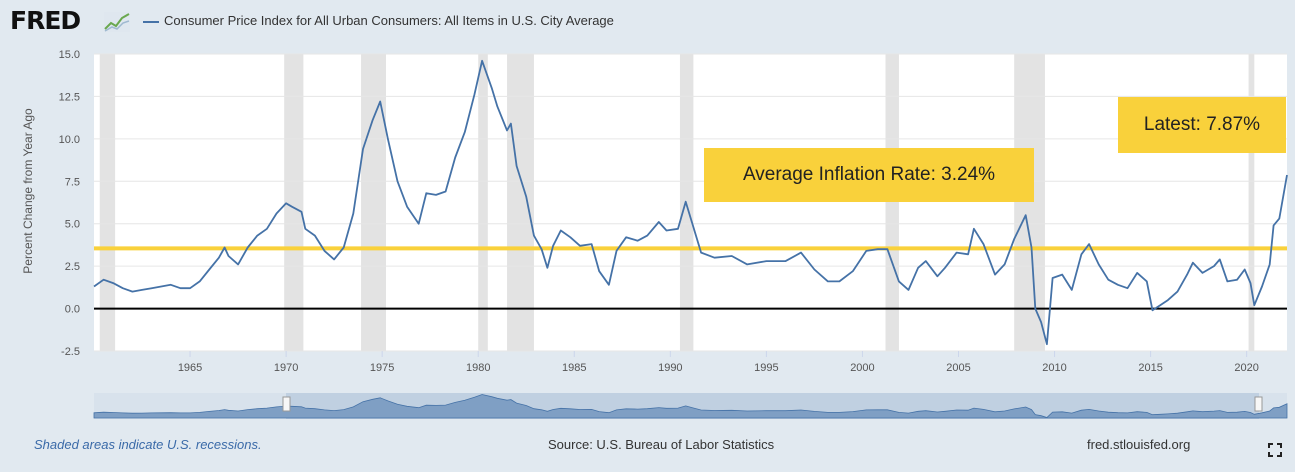 The height and width of the screenshot is (472, 1295). What do you see at coordinates (574, 368) in the screenshot?
I see `x-tick-label: 1985` at bounding box center [574, 368].